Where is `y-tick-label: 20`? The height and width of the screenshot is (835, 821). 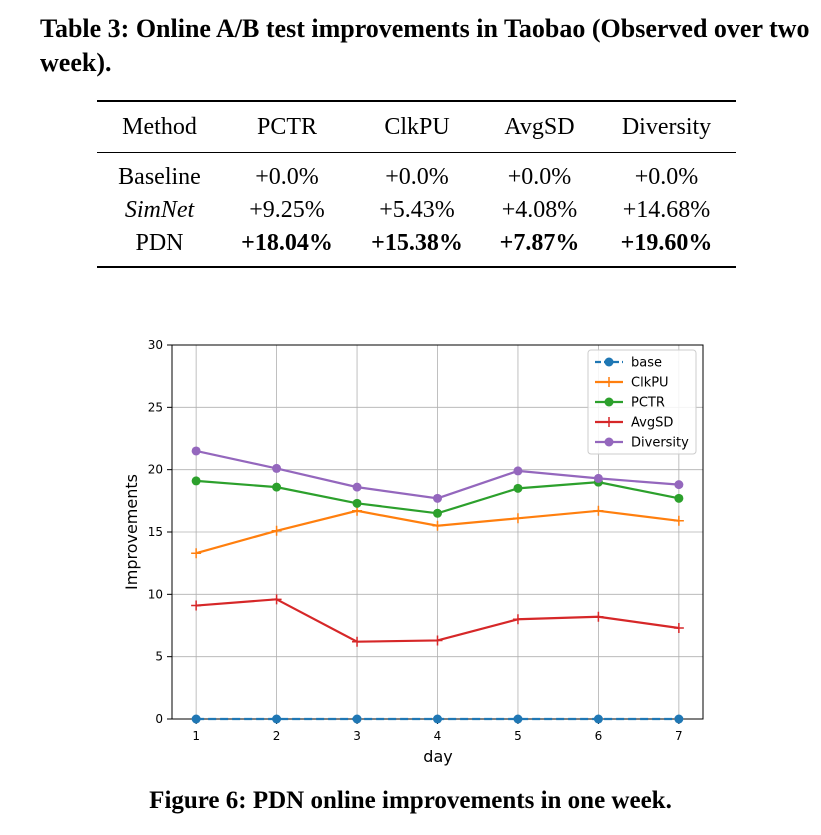 y-tick-label: 20 is located at coordinates (155, 470).